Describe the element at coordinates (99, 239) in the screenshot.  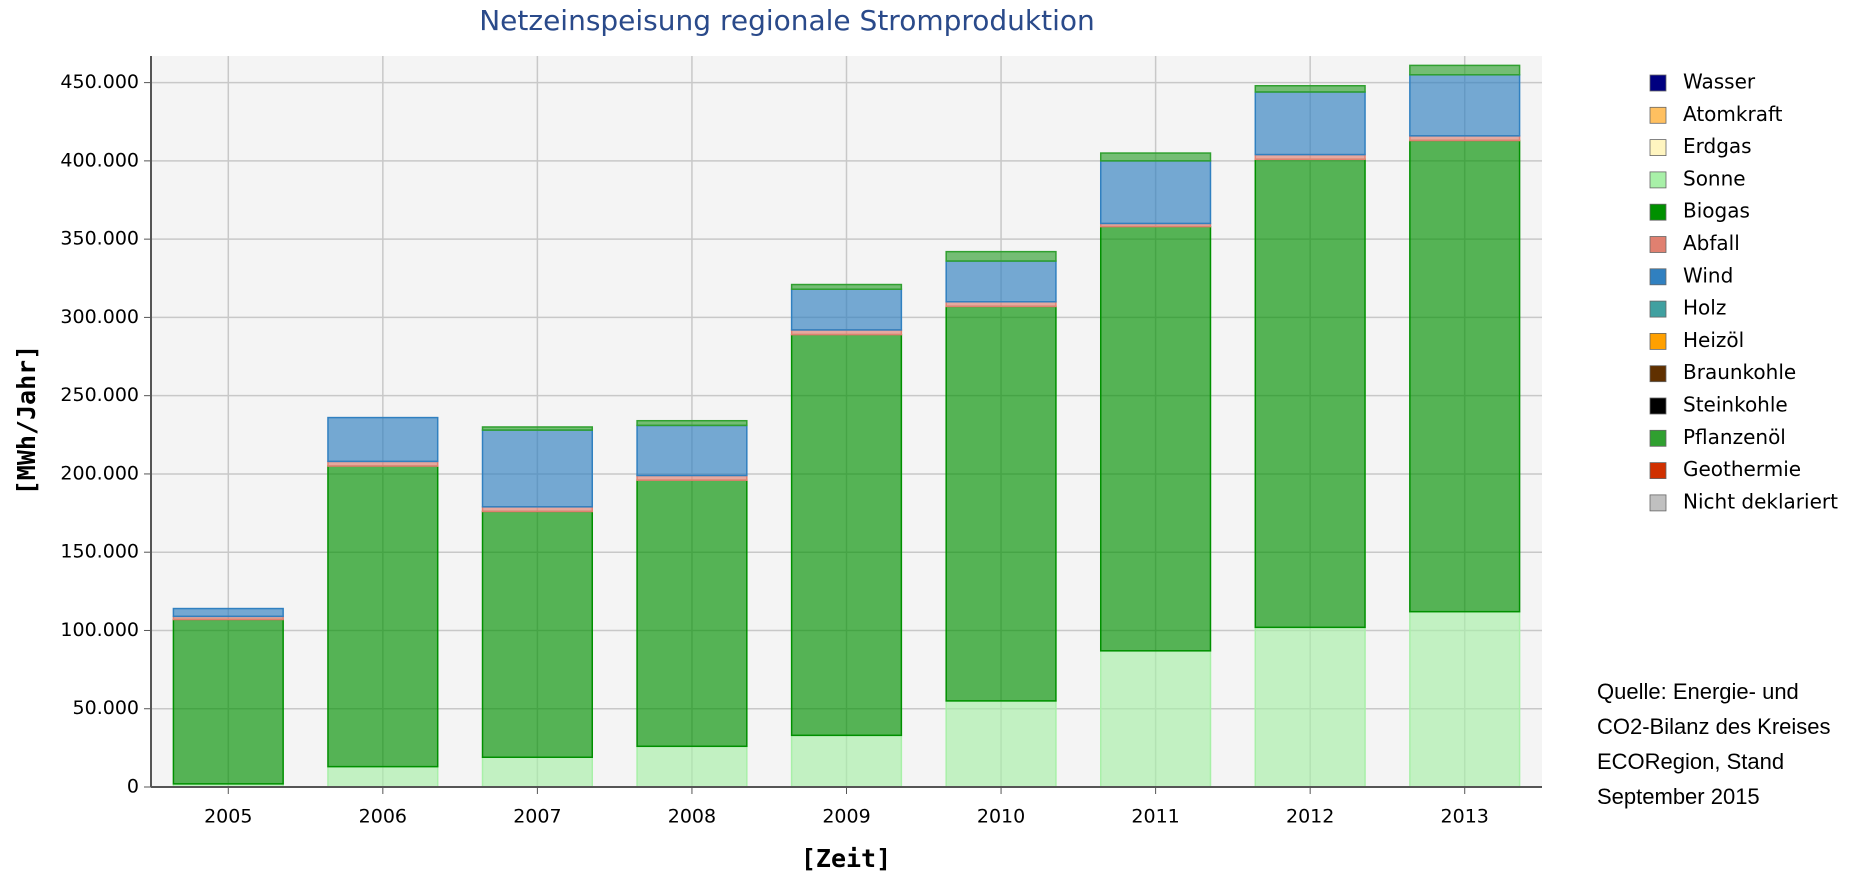
I see `y-tick-label: 350.000` at that location.